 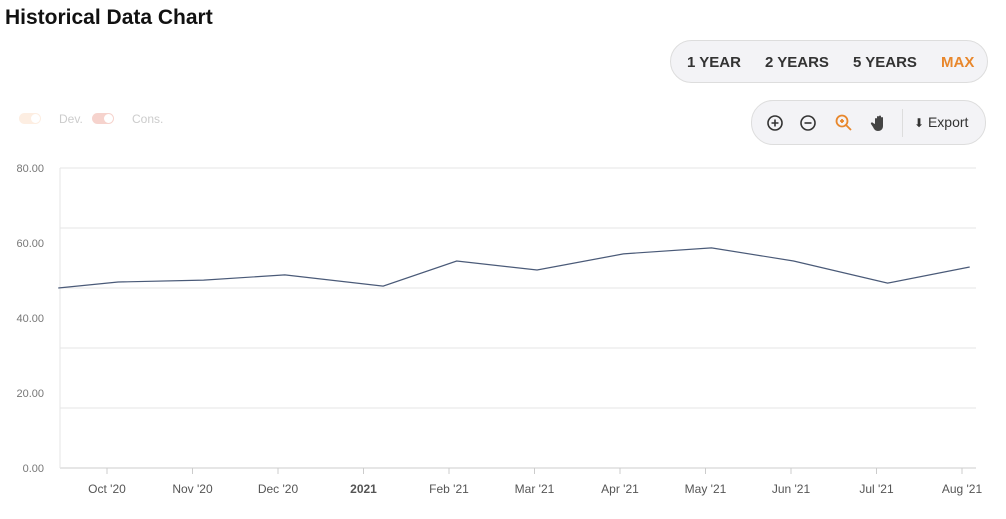 I want to click on x-tick-label: Nov '20, so click(x=192, y=489).